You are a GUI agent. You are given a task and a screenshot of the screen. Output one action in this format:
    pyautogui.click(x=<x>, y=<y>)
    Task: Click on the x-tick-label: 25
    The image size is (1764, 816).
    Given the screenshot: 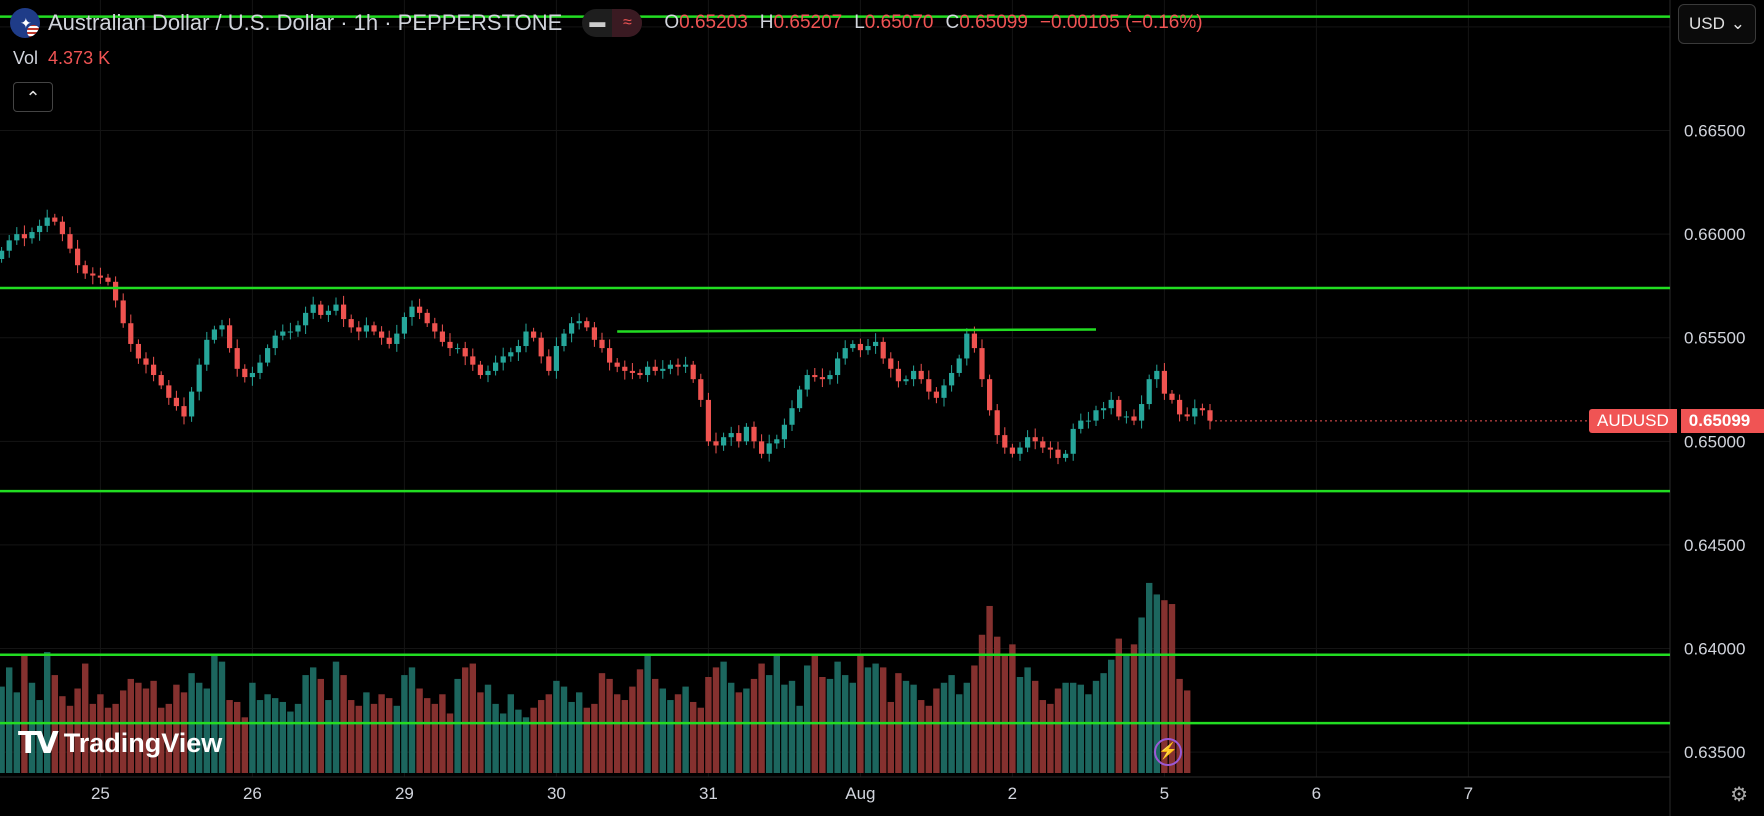 What is the action you would take?
    pyautogui.click(x=100, y=793)
    